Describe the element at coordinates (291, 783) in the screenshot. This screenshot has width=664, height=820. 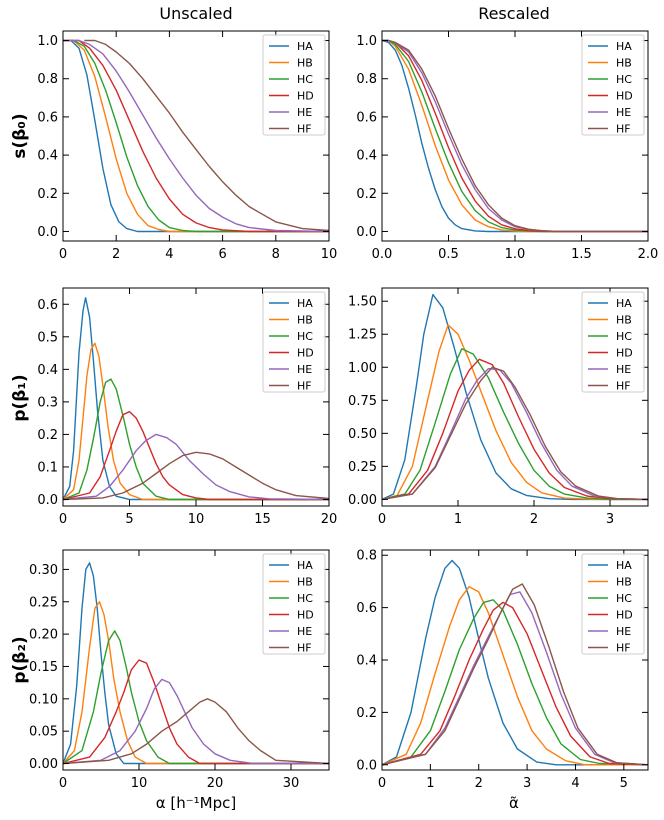
I see `x-tick-label: 30` at that location.